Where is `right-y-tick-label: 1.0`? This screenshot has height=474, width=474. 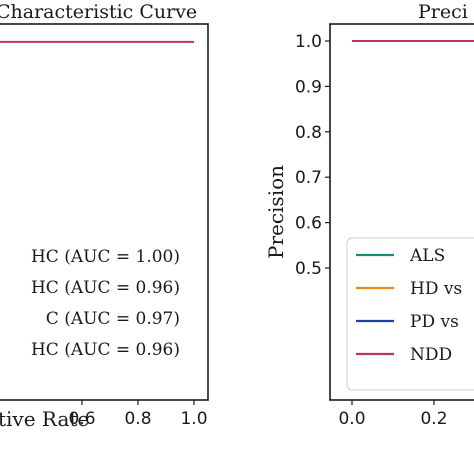 right-y-tick-label: 1.0 is located at coordinates (308, 42).